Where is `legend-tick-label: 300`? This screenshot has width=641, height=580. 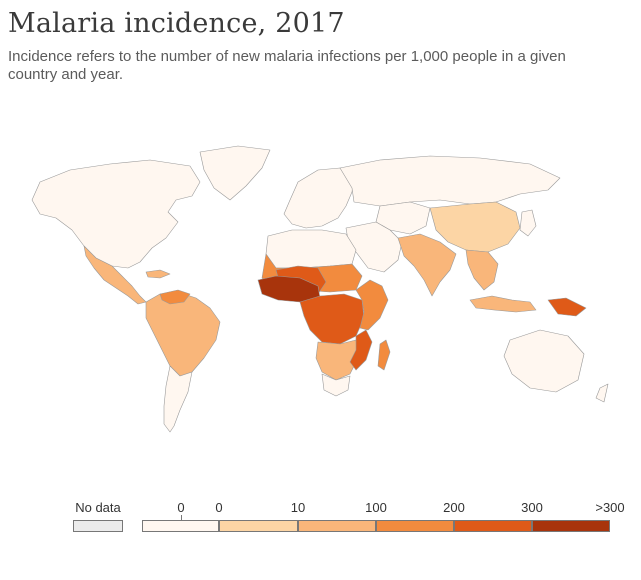 legend-tick-label: 300 is located at coordinates (532, 507).